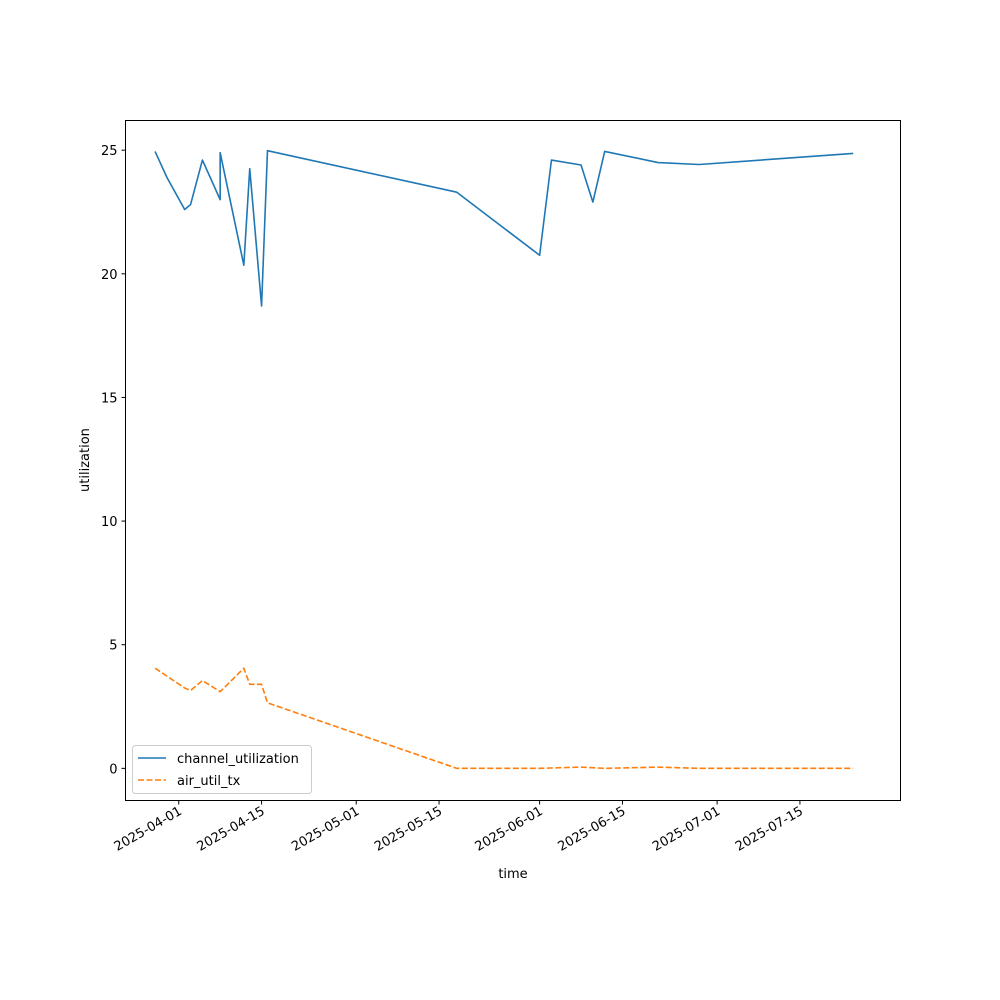 Image resolution: width=1000 pixels, height=1000 pixels. I want to click on series-line-air-util-tx, so click(504, 718).